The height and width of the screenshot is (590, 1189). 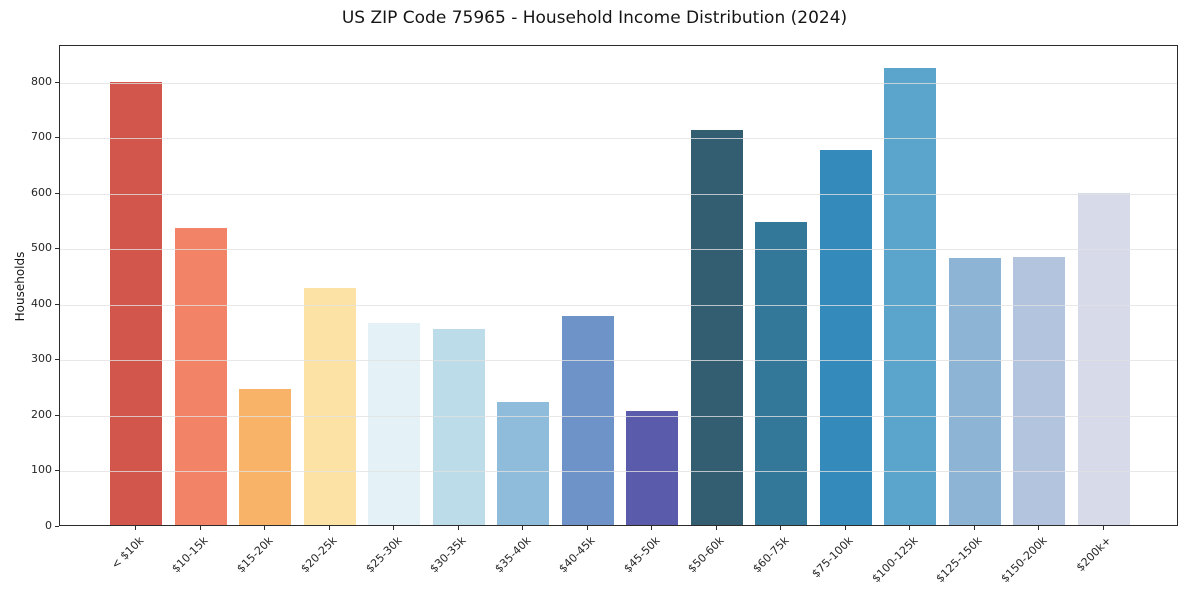 What do you see at coordinates (716, 327) in the screenshot?
I see `bar-$50-60k` at bounding box center [716, 327].